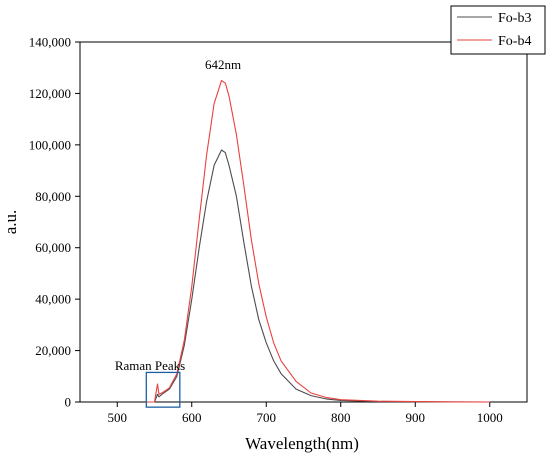  I want to click on y-tick-label: 80,000, so click(53, 196).